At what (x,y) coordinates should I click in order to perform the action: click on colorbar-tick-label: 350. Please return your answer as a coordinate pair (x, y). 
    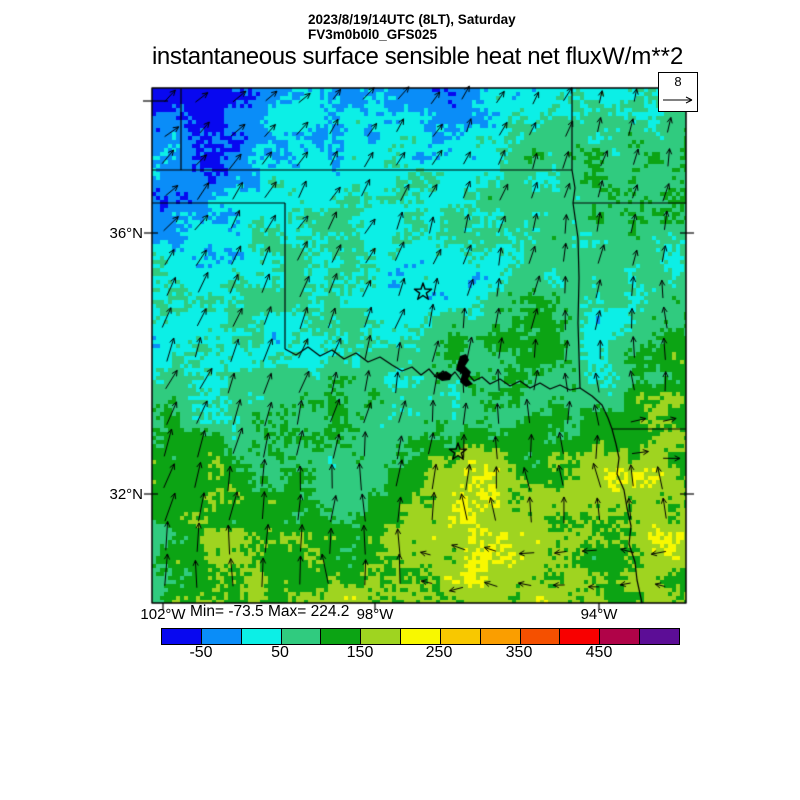
    Looking at the image, I should click on (519, 652).